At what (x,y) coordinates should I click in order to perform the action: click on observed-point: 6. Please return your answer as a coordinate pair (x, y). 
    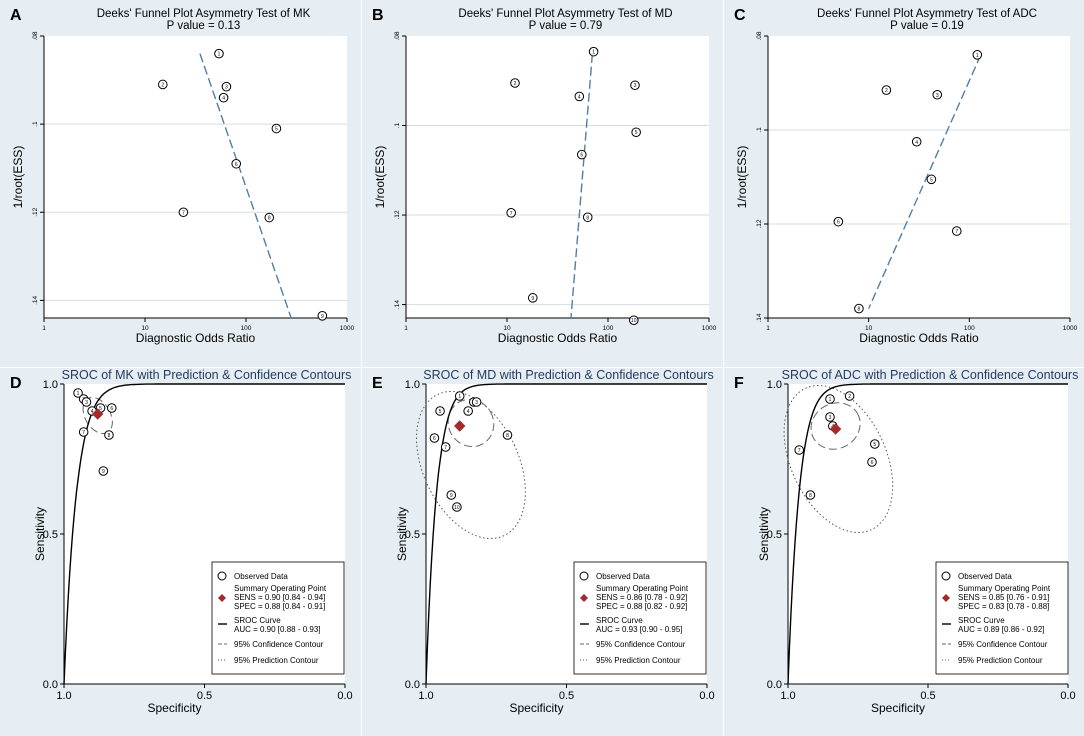
    Looking at the image, I should click on (434, 438).